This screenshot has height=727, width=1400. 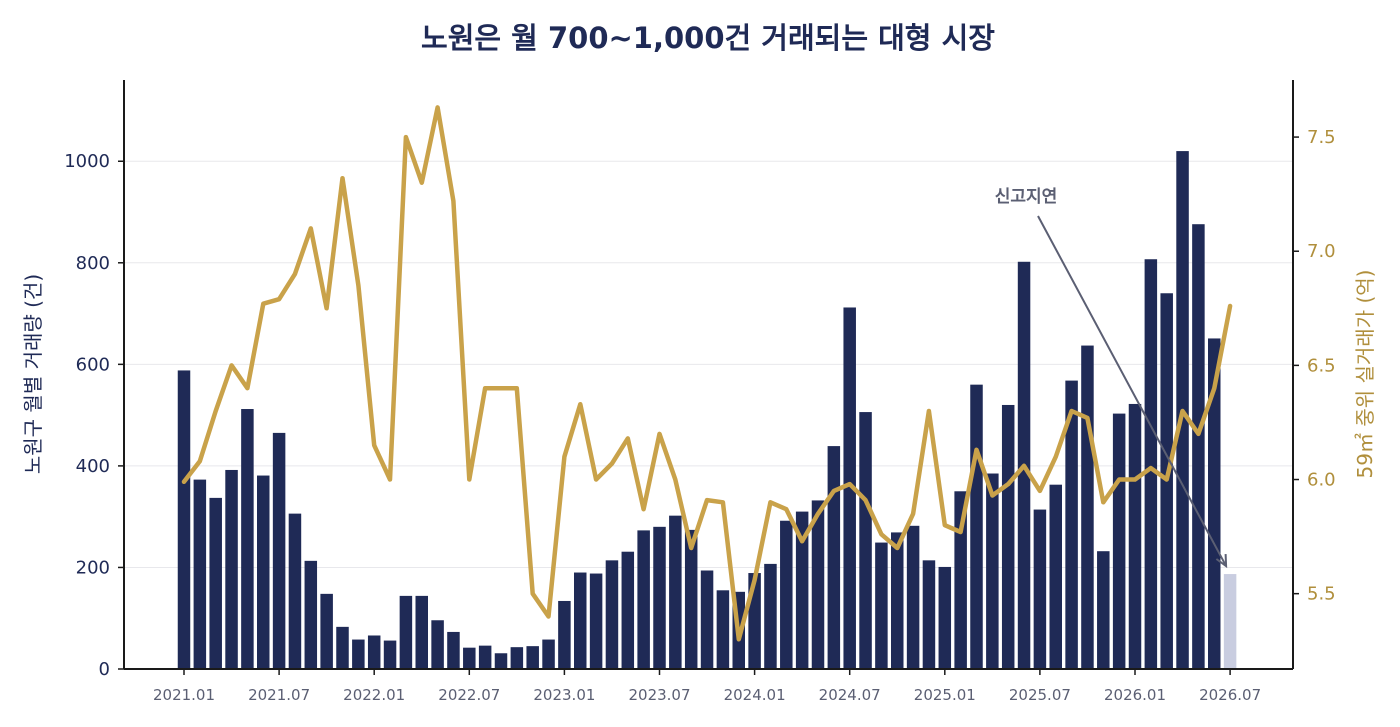 What do you see at coordinates (1321, 251) in the screenshot?
I see `tick-label: 7.0` at bounding box center [1321, 251].